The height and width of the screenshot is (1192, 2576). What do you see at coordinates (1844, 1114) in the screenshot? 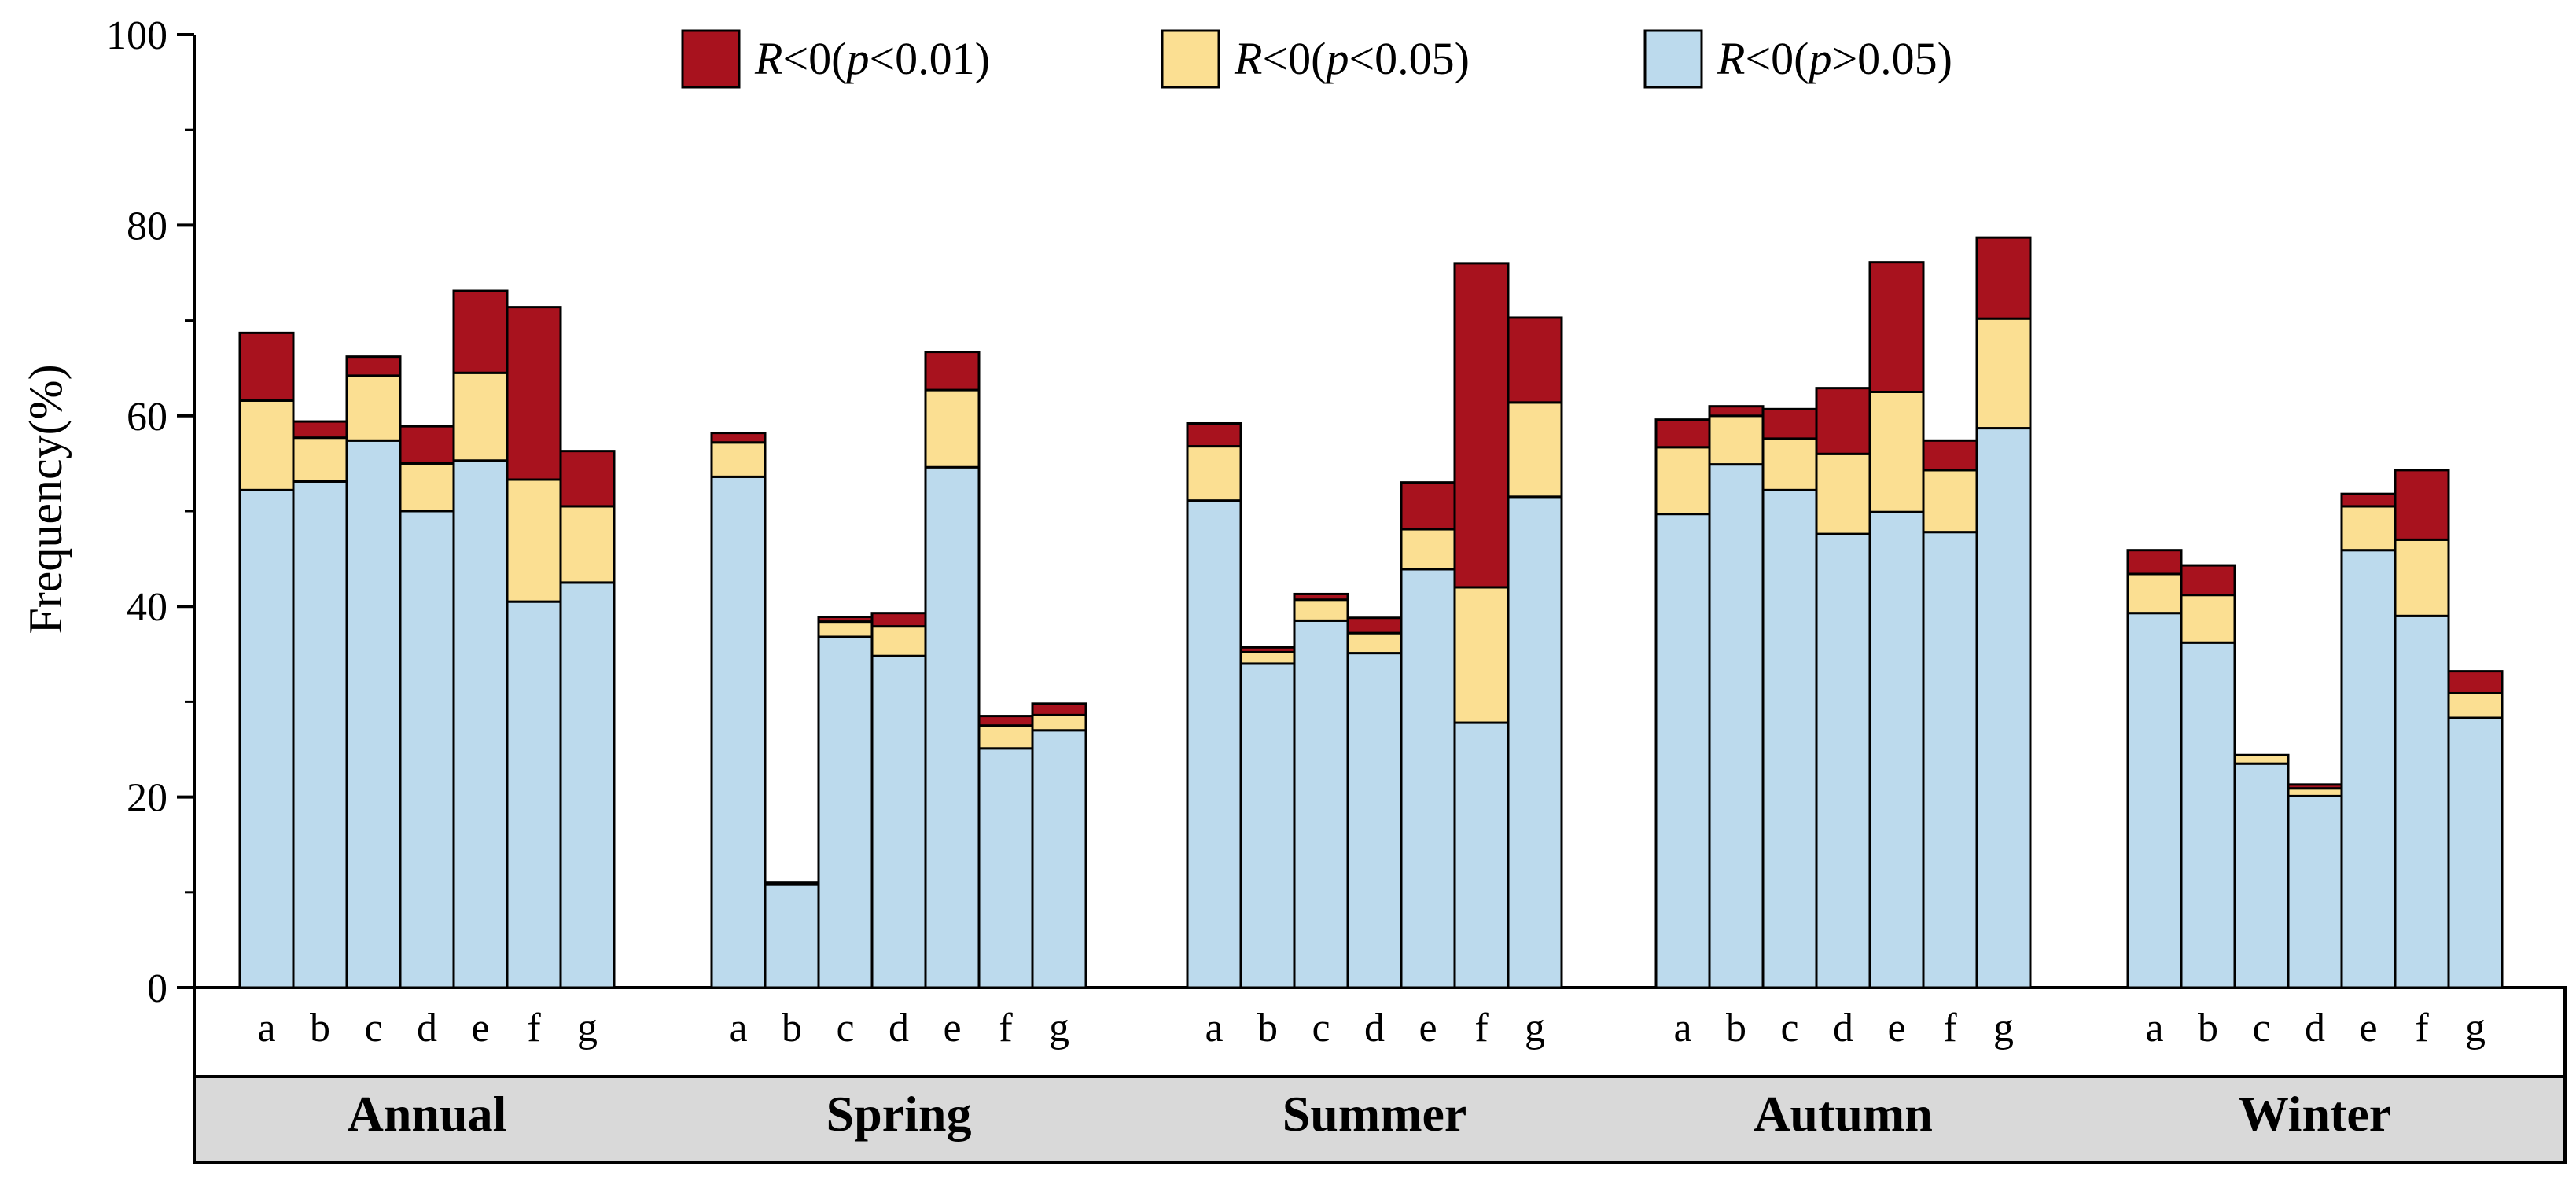
I see `group-label: Autumn` at bounding box center [1844, 1114].